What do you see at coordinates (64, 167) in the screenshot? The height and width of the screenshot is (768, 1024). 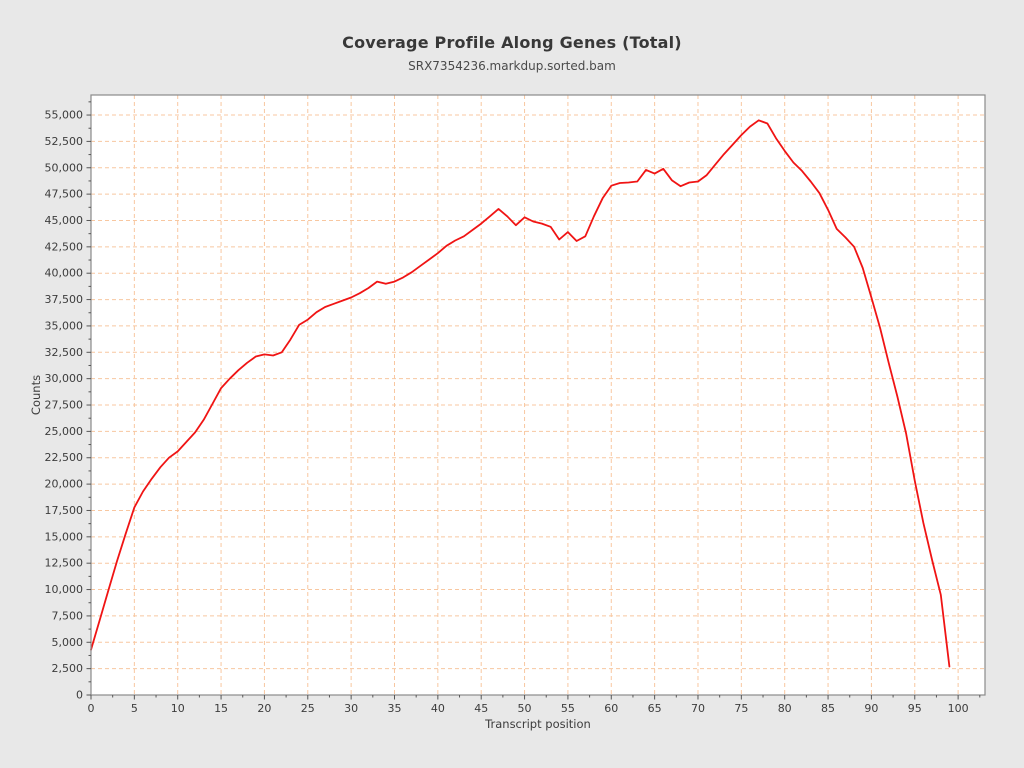 I see `y-tick-label: 50,000` at bounding box center [64, 167].